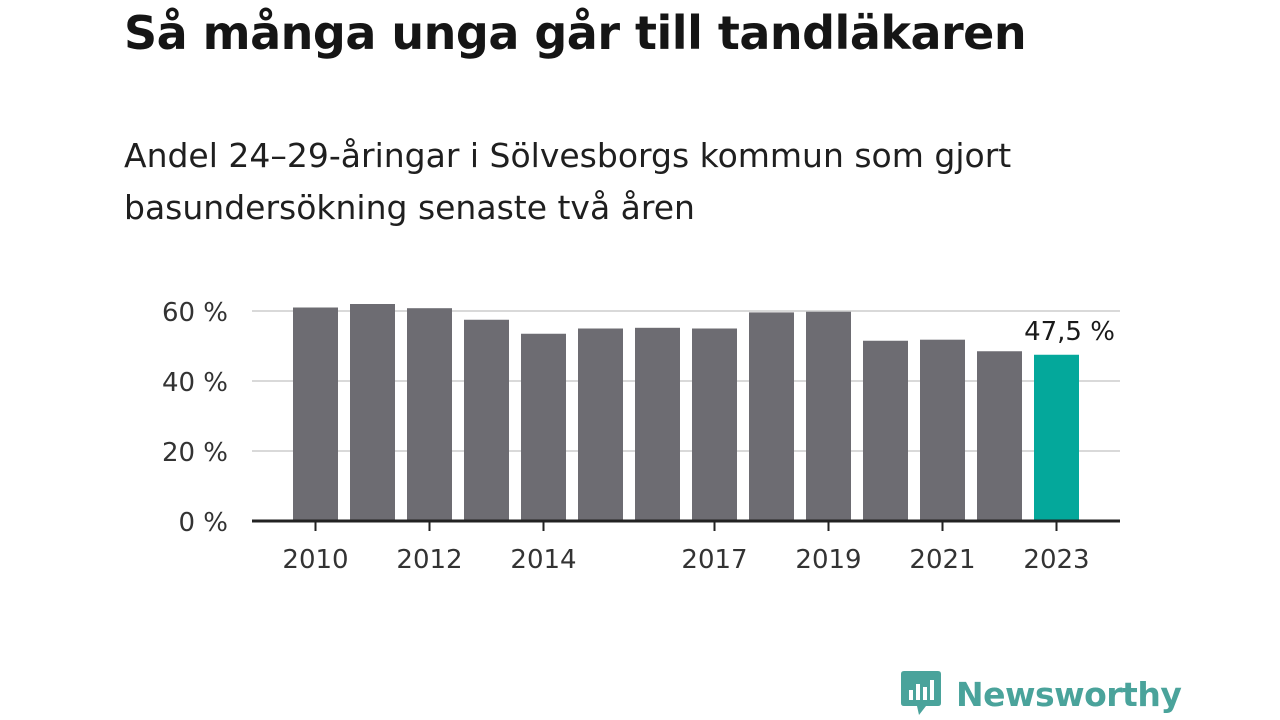  I want to click on bar-2019, so click(828, 416).